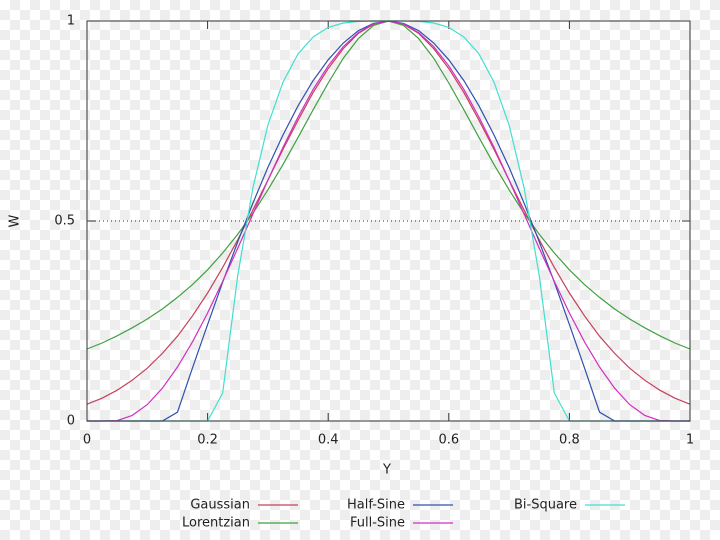  I want to click on x-tick-label: 0, so click(87, 440).